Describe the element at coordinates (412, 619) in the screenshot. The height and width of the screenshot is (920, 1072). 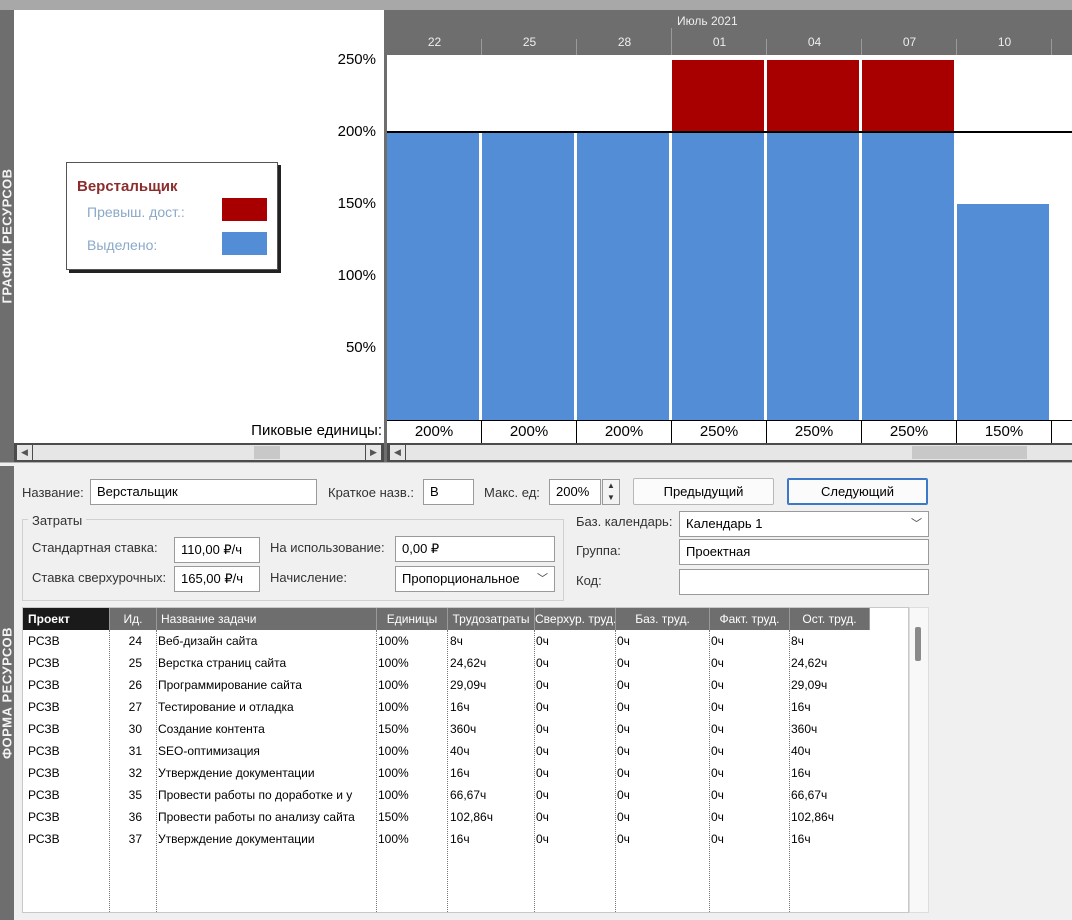
I see `header-units: Единицы` at that location.